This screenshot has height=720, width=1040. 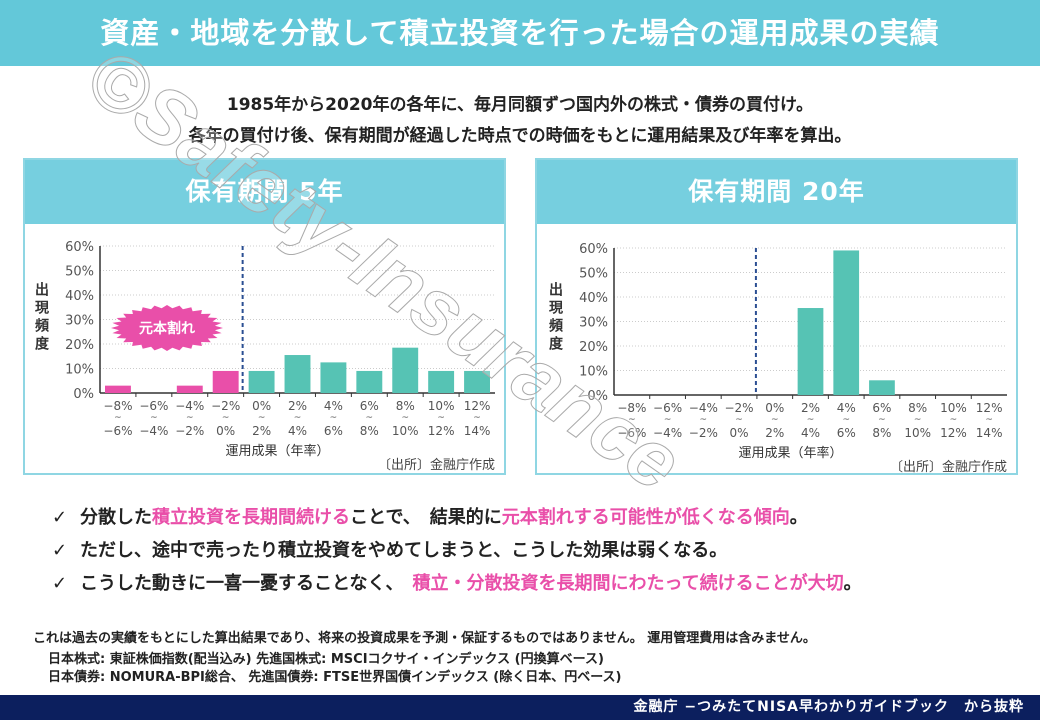 I want to click on y-tick-label: 60%, so click(x=79, y=247).